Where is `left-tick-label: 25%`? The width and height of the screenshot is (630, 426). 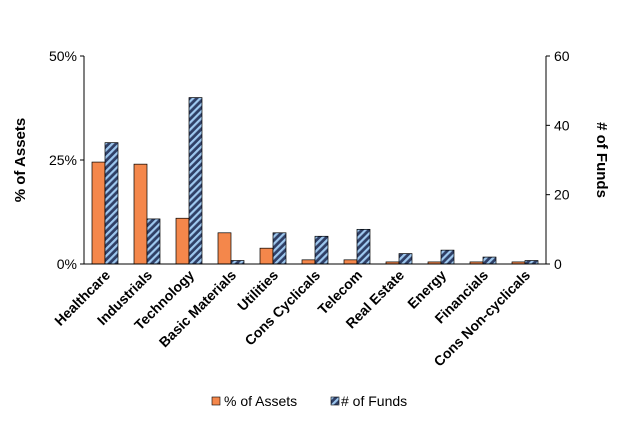
left-tick-label: 25% is located at coordinates (63, 160).